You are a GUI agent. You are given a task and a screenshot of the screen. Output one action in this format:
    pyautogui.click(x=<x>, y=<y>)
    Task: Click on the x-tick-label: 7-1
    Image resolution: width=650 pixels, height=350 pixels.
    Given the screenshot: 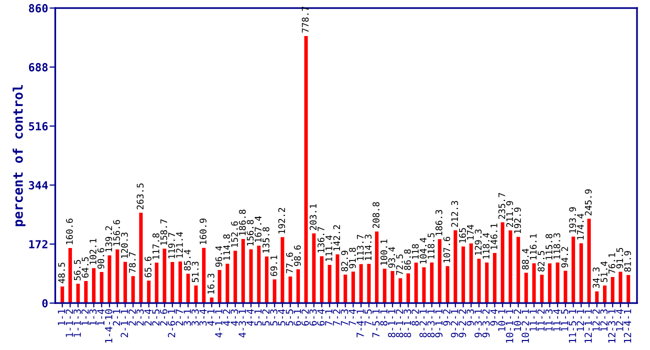 What is the action you would take?
    pyautogui.click(x=328, y=317)
    